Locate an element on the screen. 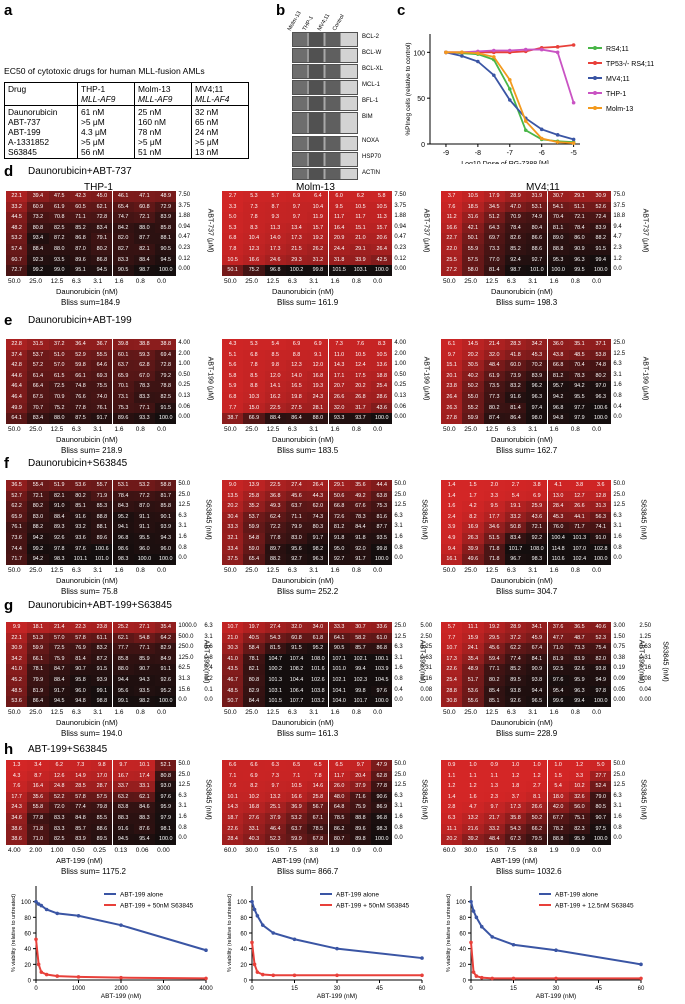 This screenshot has height=1004, width=685. y-tick-label-2: 0.1 is located at coordinates (208, 689).